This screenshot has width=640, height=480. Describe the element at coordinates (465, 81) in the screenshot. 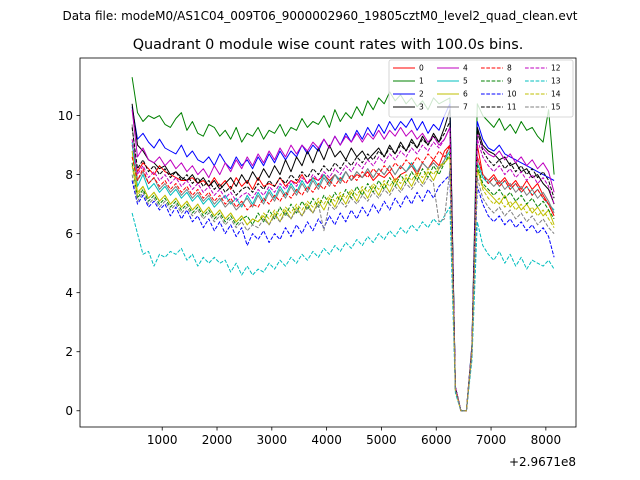

I see `legend-label-5: 5` at that location.